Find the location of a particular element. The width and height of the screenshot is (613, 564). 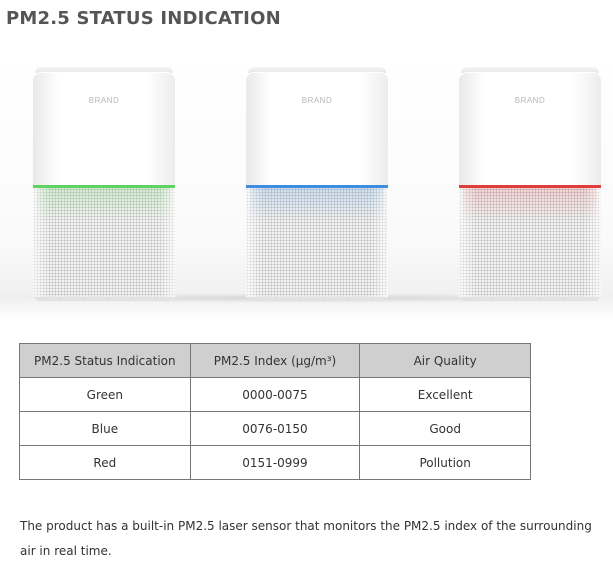

header-air-quality: Air Quality is located at coordinates (445, 360).